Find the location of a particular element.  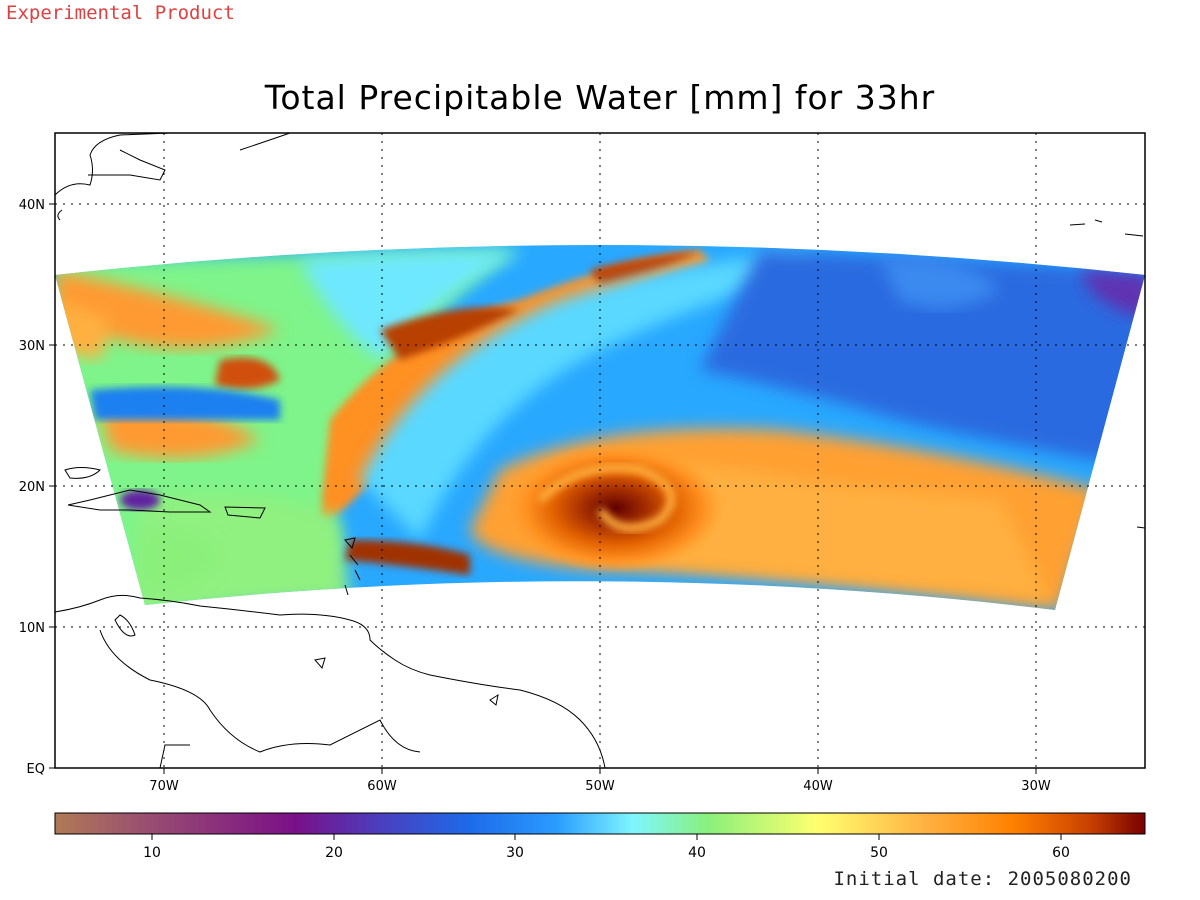

experimental-product-label: Experimental Product is located at coordinates (120, 13).